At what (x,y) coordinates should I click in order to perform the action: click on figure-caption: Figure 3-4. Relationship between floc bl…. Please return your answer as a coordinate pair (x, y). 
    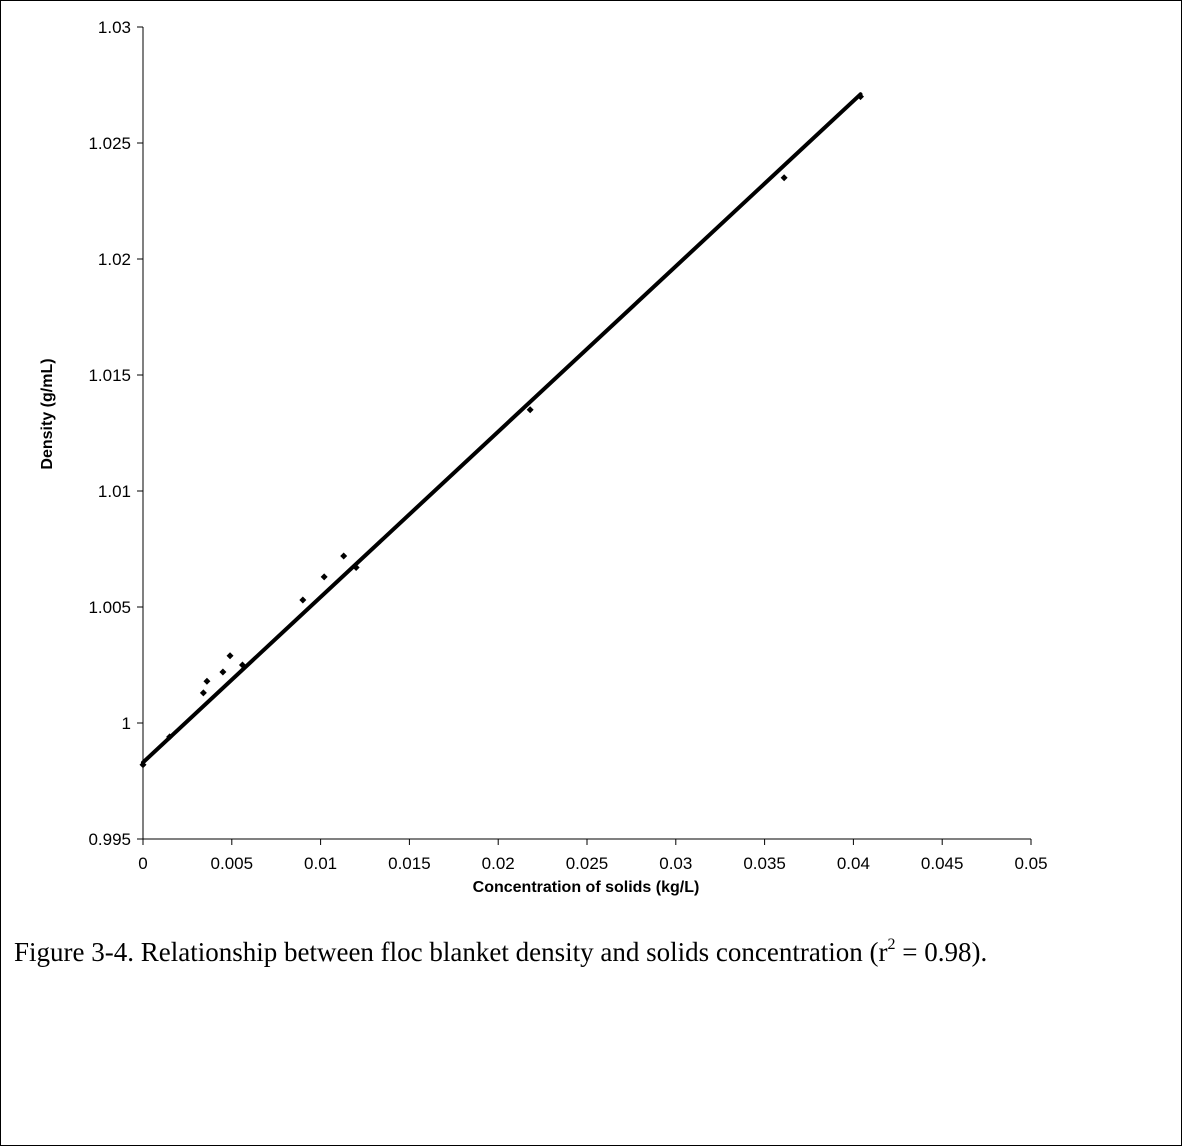
    Looking at the image, I should click on (589, 952).